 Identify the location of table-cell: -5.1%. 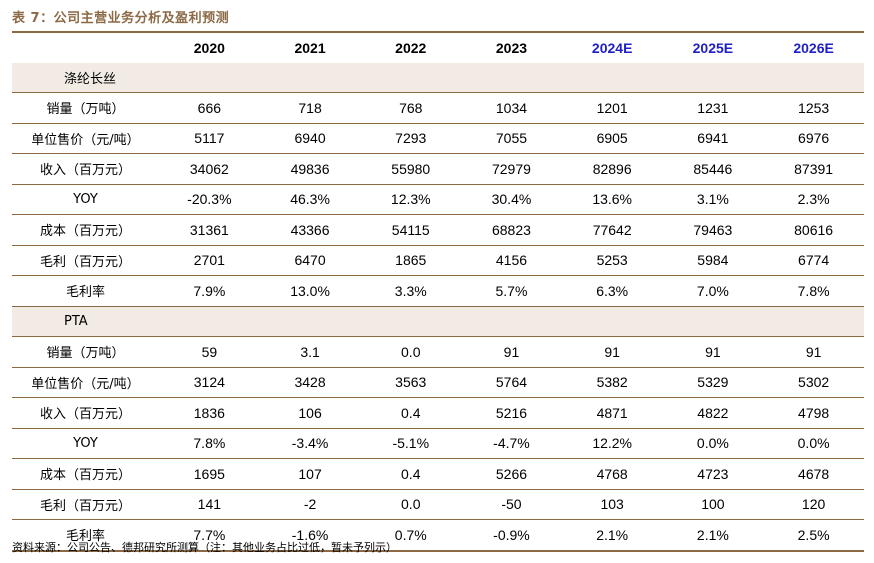
(411, 443).